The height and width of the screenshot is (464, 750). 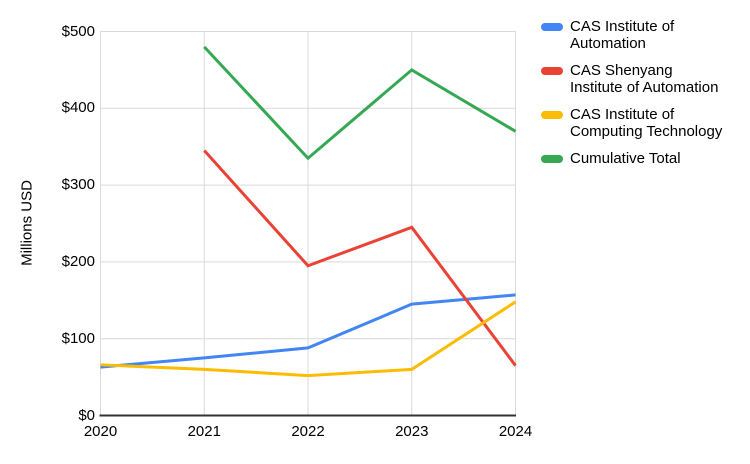 What do you see at coordinates (78, 31) in the screenshot?
I see `y-tick-label: $500` at bounding box center [78, 31].